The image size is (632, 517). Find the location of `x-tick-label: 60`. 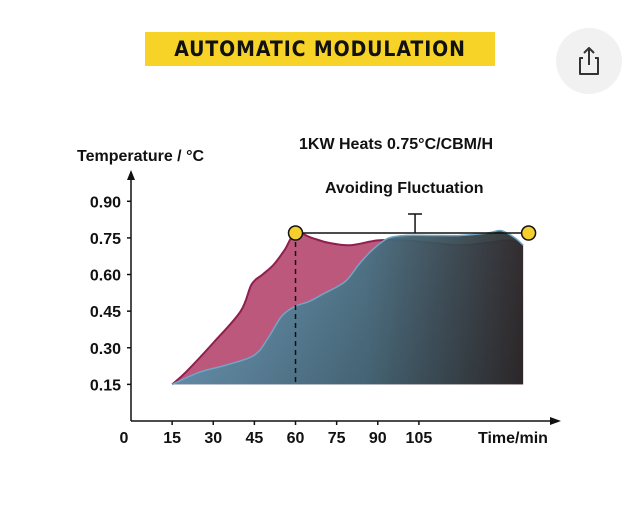

x-tick-label: 60 is located at coordinates (296, 438).